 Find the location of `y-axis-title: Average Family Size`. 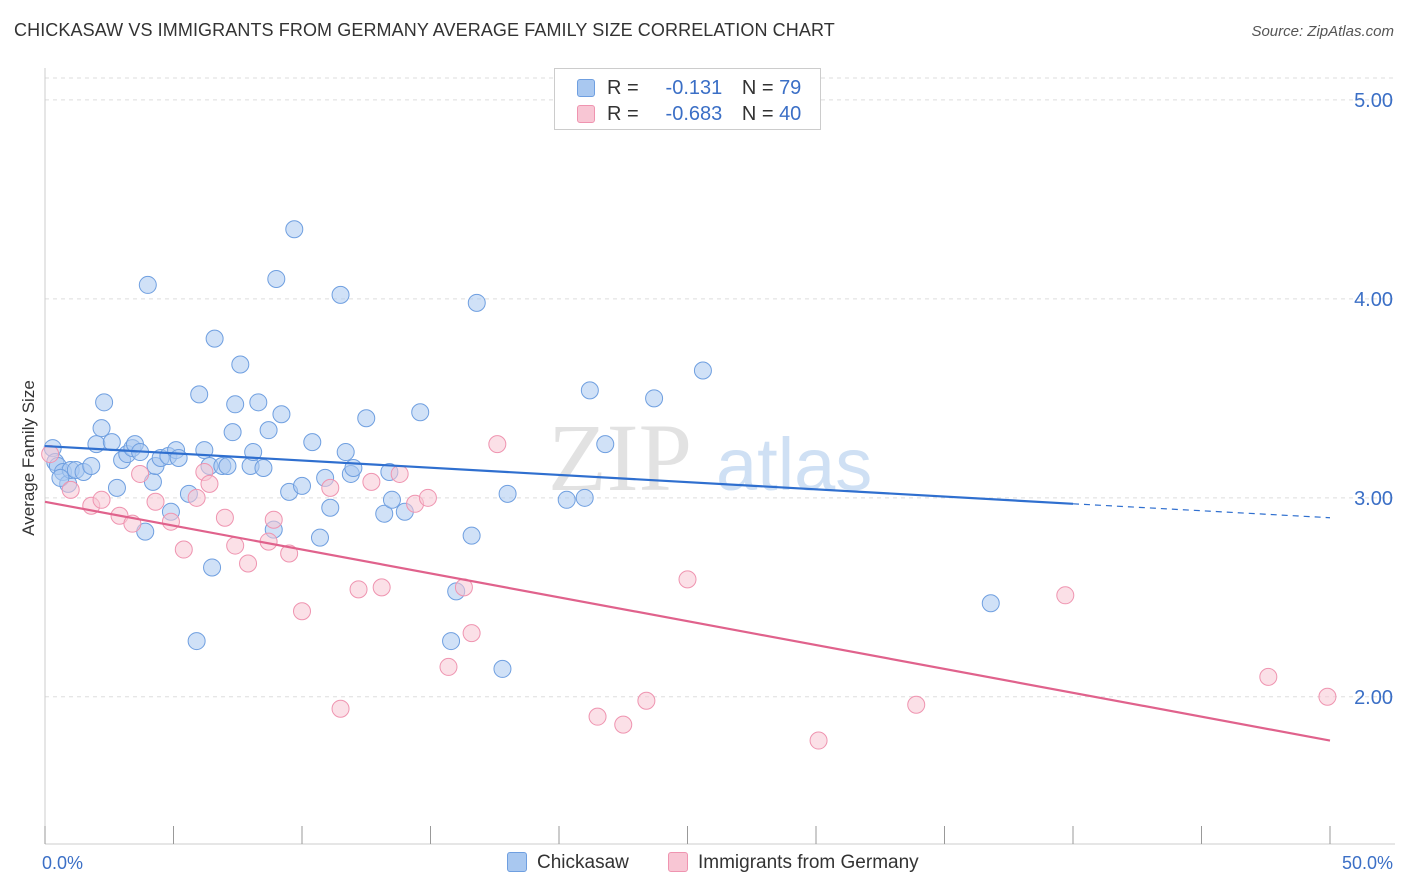

y-axis-title: Average Family Size is located at coordinates (28, 458).